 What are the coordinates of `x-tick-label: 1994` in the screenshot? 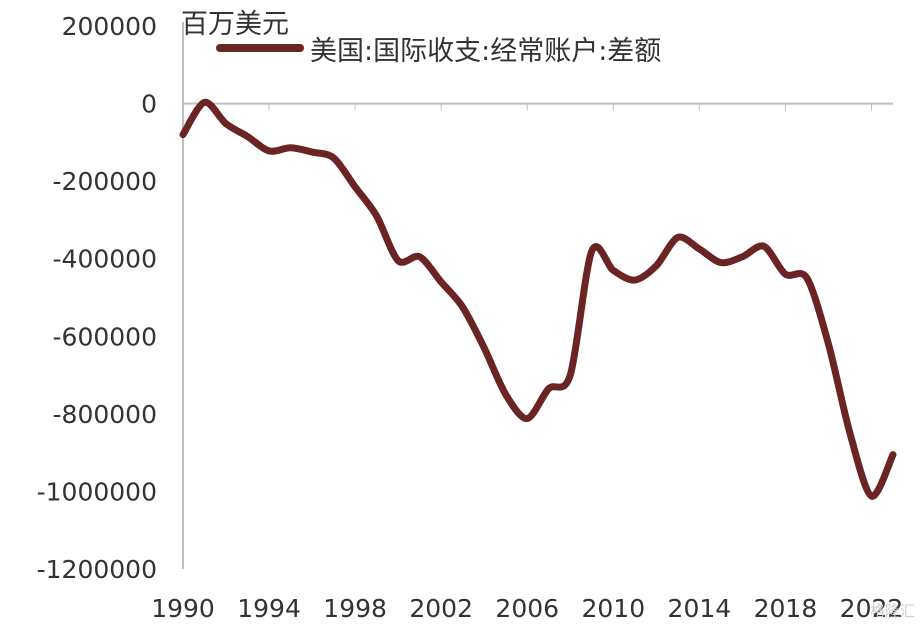 It's located at (269, 608).